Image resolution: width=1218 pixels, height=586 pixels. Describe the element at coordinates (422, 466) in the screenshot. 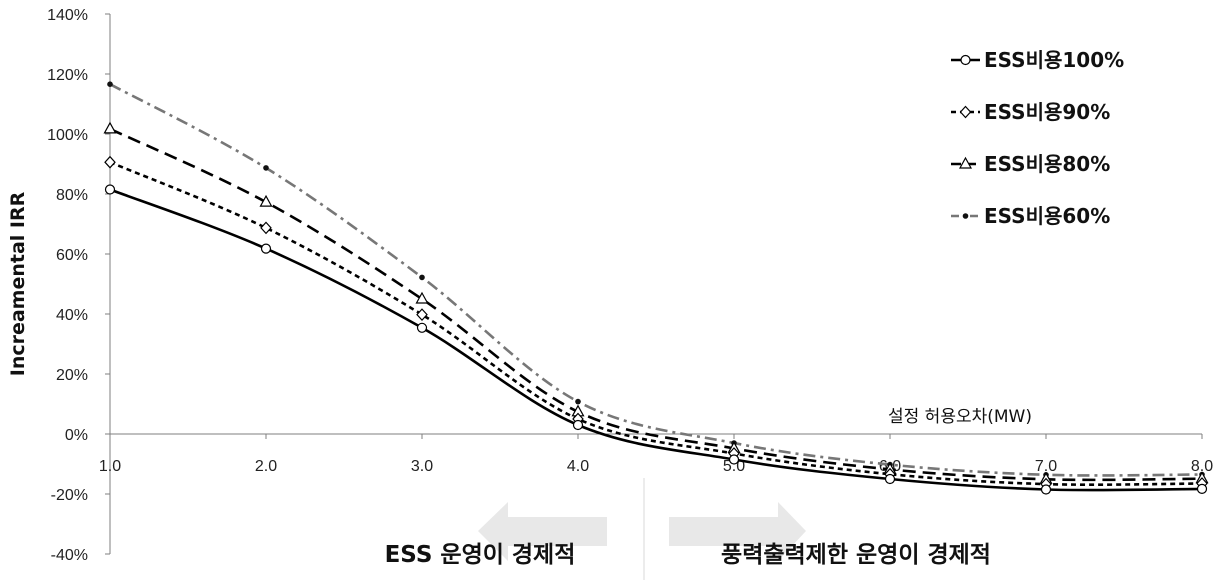

I see `x-tick-label: 3.0` at that location.